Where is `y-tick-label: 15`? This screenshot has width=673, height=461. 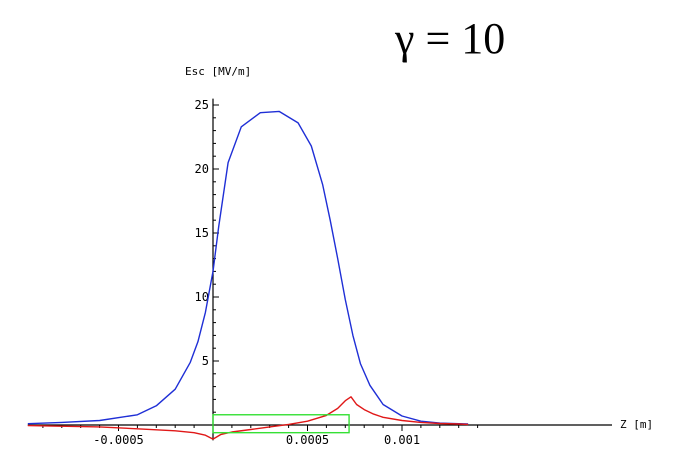 y-tick-label: 15 is located at coordinates (202, 233).